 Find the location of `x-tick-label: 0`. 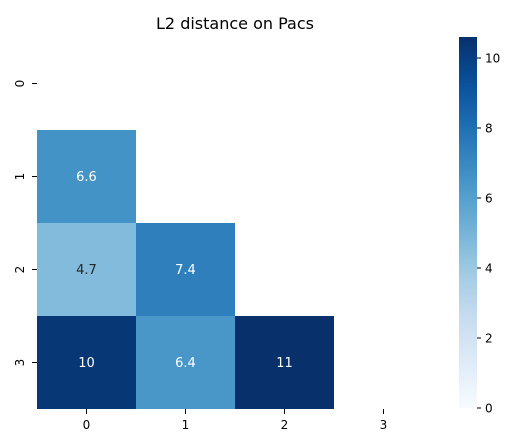

x-tick-label: 0 is located at coordinates (87, 425).